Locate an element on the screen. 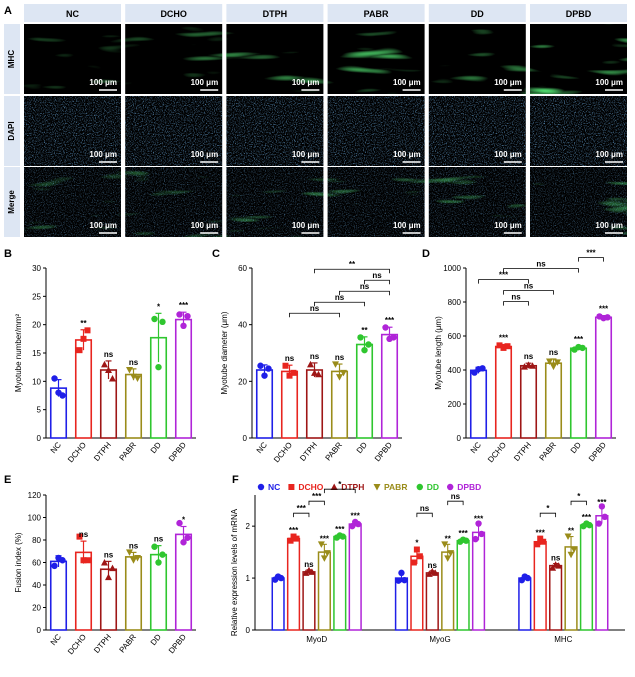  group-mhc: ***ns********MHC is located at coordinates (563, 571).